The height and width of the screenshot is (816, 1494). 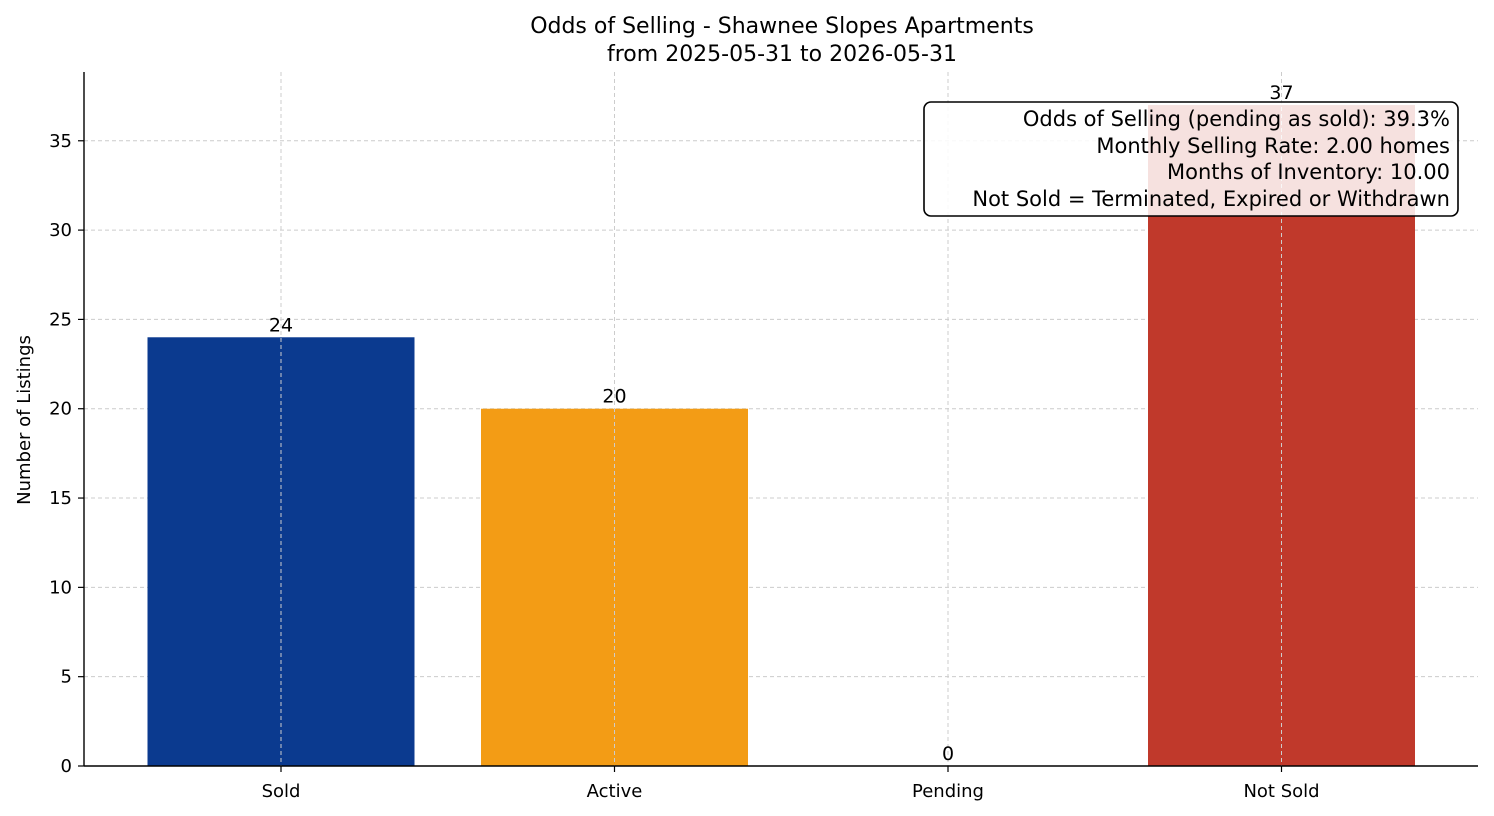 I want to click on y-tick-label: 35, so click(x=60, y=141).